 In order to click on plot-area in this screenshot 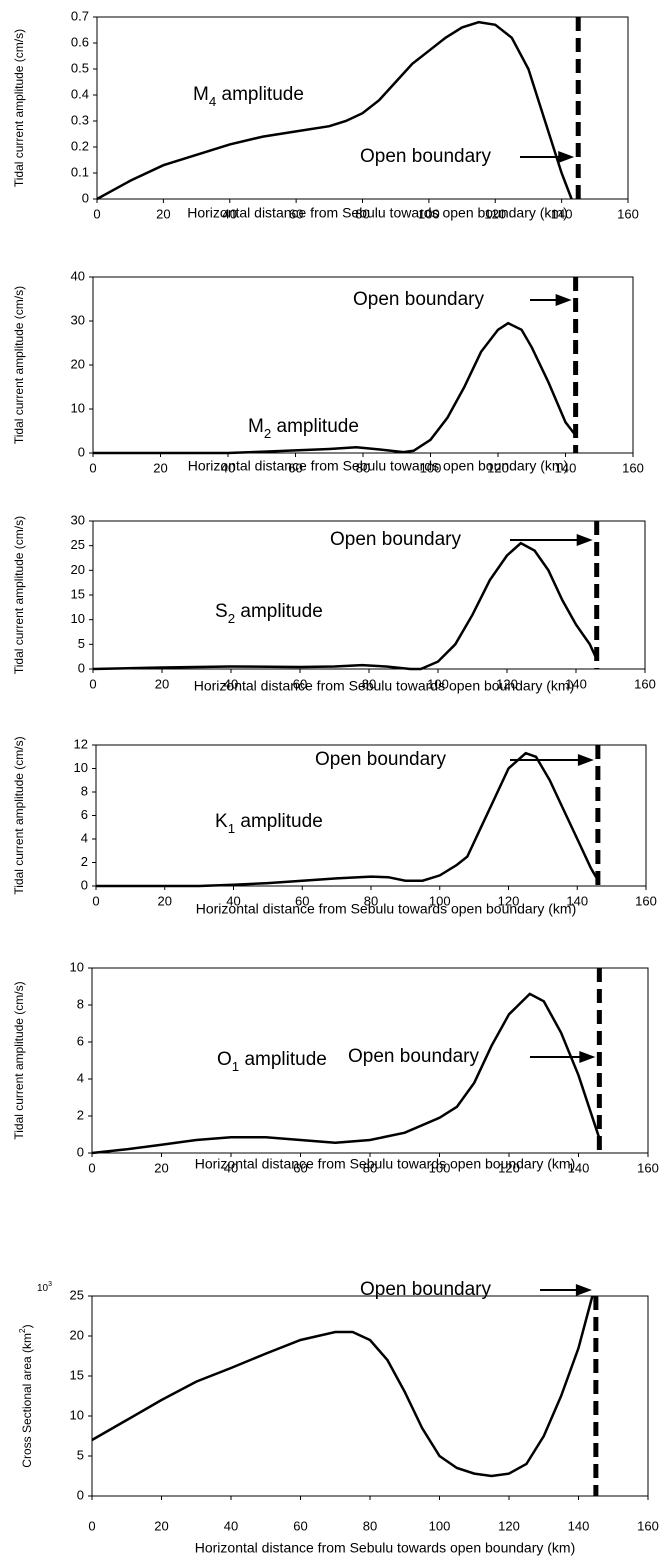, I will do `click(370, 1396)`.